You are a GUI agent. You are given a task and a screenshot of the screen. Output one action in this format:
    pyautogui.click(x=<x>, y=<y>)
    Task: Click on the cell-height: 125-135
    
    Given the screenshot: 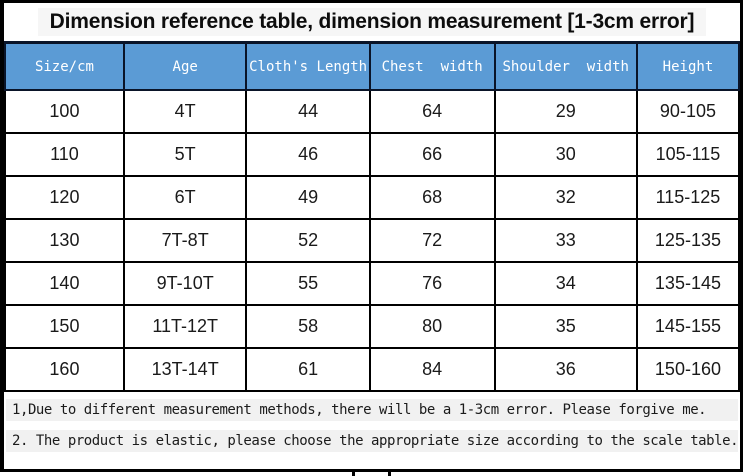 What is the action you would take?
    pyautogui.click(x=688, y=240)
    